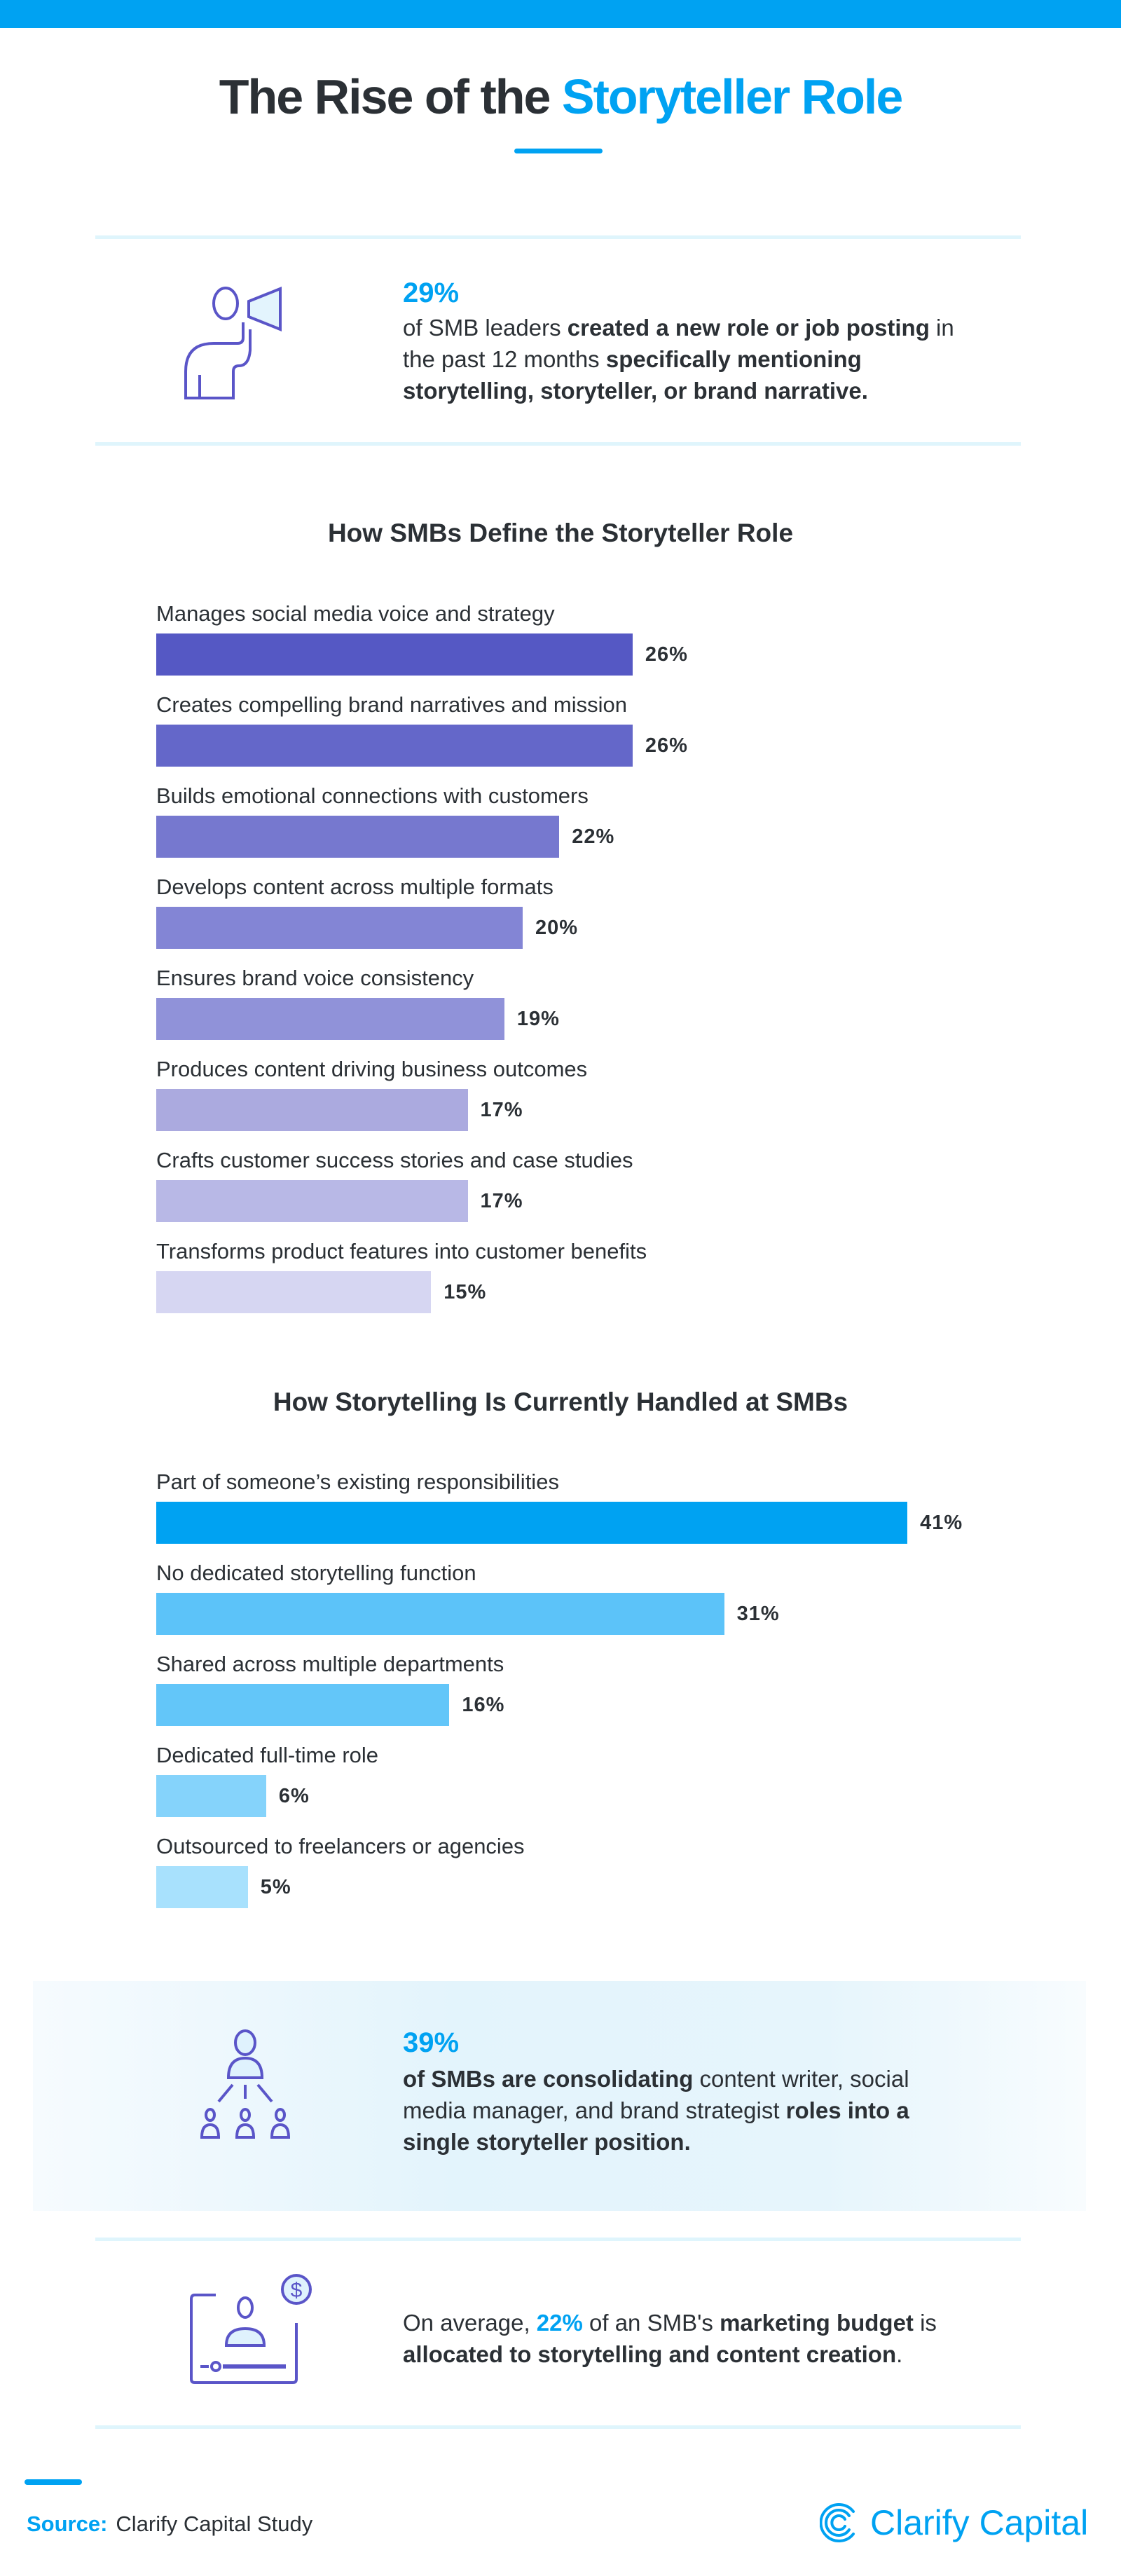 Image resolution: width=1121 pixels, height=2576 pixels. I want to click on bar-value-label: 15%, so click(465, 1292).